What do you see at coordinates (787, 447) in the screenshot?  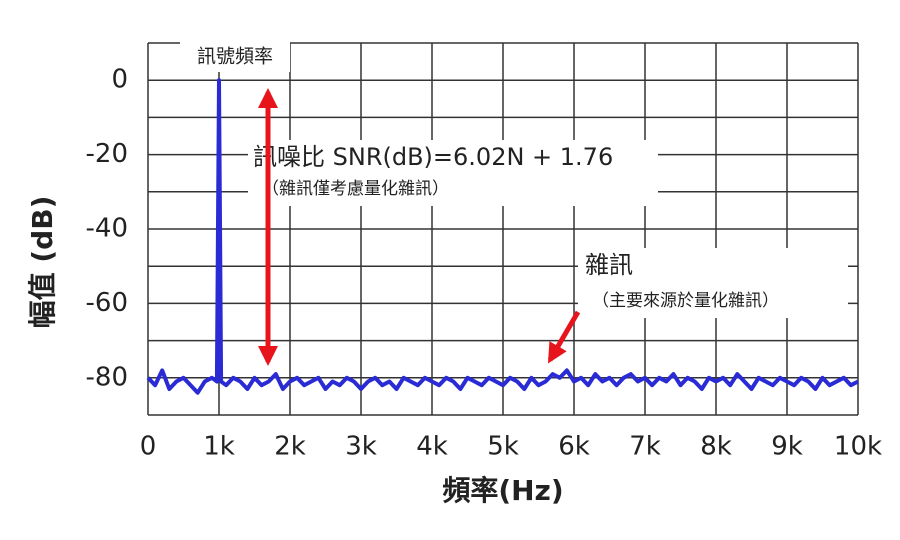 I see `x-tick-label: 9k` at bounding box center [787, 447].